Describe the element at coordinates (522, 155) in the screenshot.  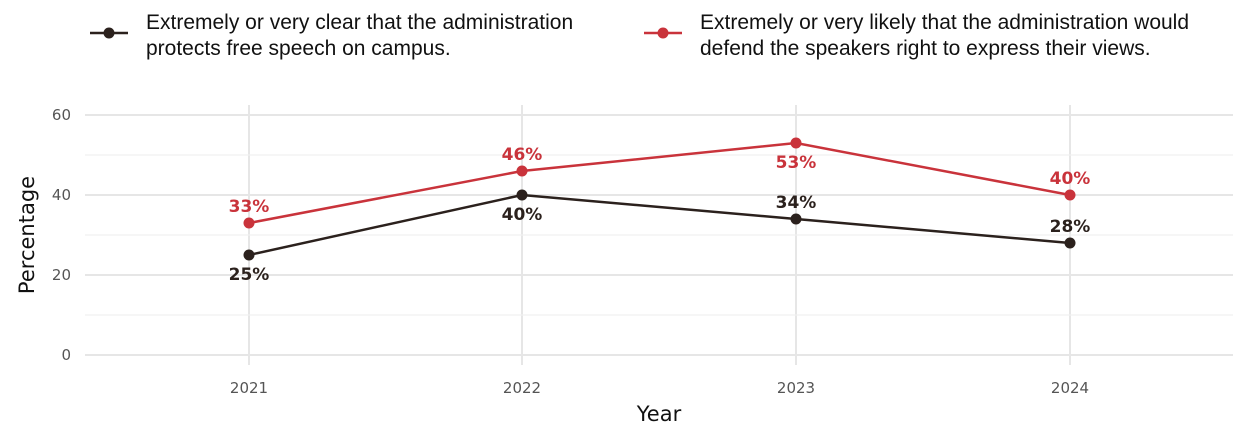
I see `data-label: 46%` at that location.